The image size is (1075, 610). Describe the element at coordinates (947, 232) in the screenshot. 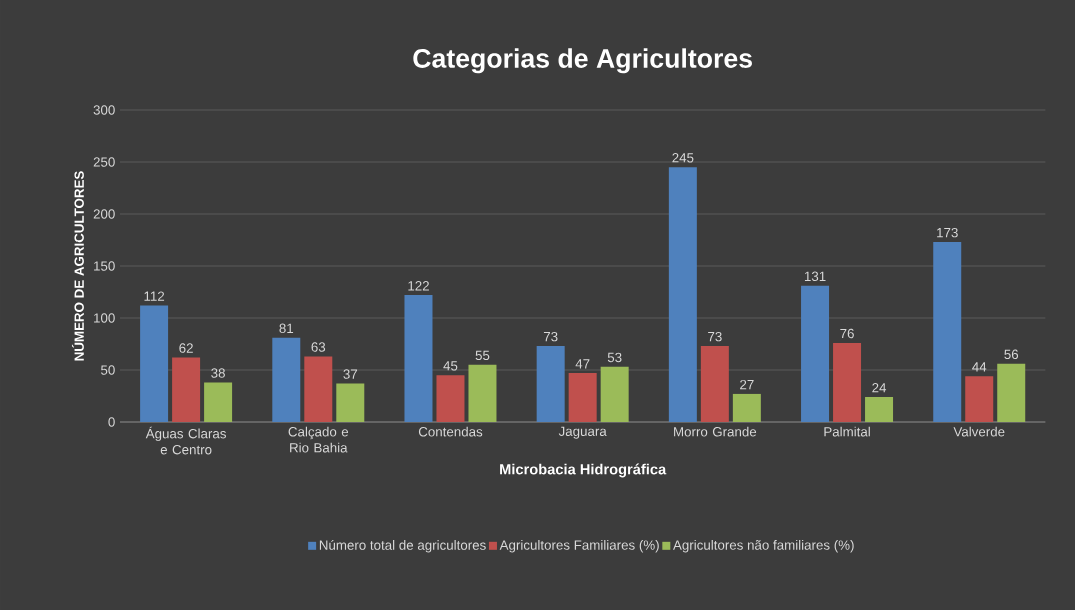

I see `data-label: 173` at that location.